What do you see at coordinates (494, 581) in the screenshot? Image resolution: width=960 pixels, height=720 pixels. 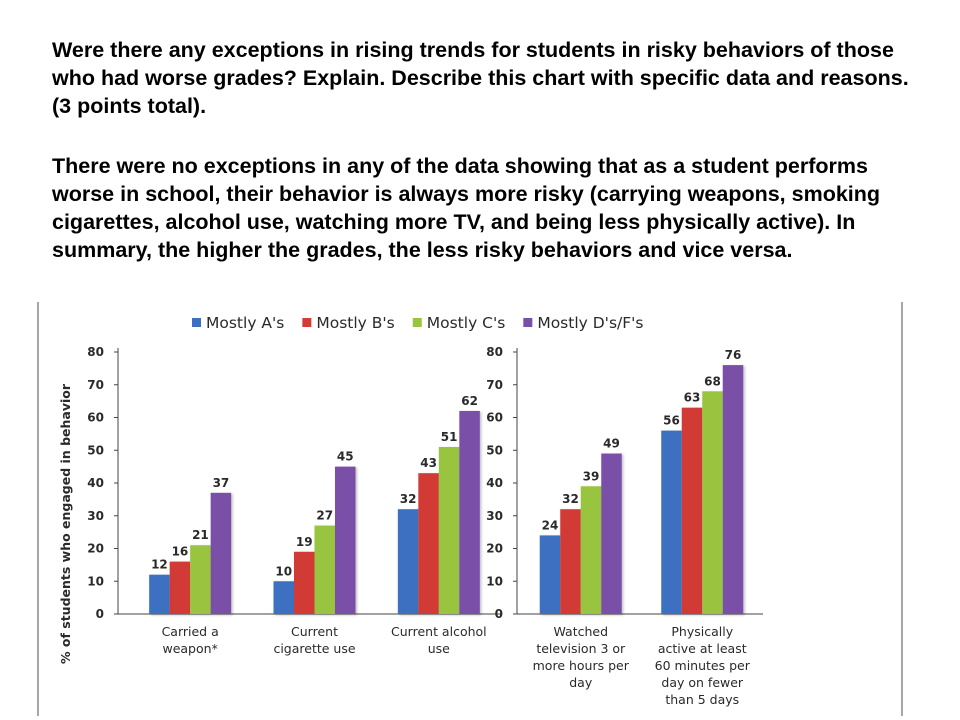 I see `y-tick-label-1-1: 10` at bounding box center [494, 581].